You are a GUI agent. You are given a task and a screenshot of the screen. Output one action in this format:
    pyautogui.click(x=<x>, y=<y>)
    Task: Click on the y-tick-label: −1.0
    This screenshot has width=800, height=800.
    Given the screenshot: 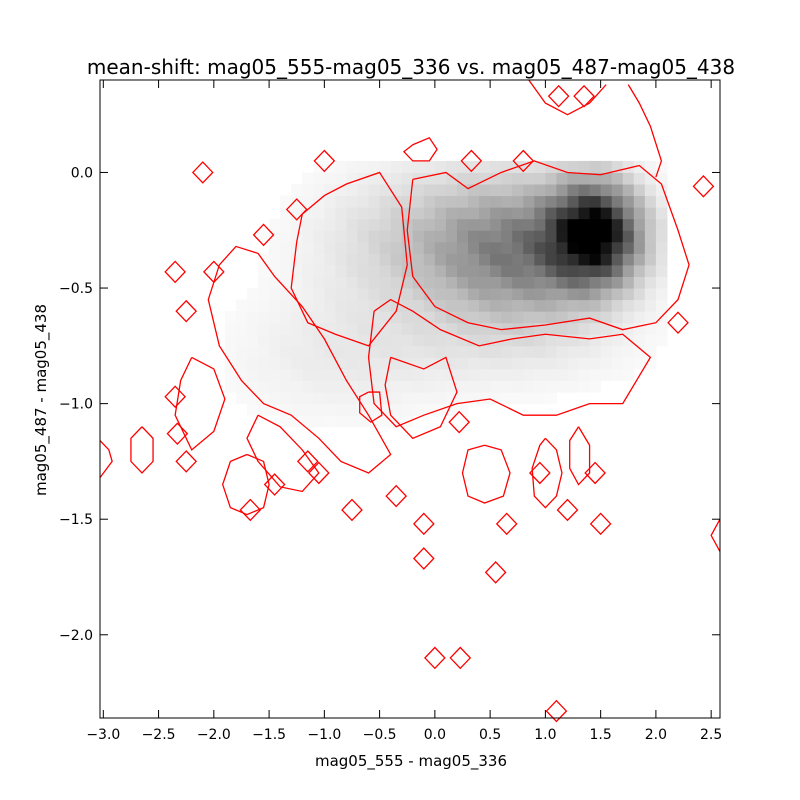 What is the action you would take?
    pyautogui.click(x=76, y=405)
    